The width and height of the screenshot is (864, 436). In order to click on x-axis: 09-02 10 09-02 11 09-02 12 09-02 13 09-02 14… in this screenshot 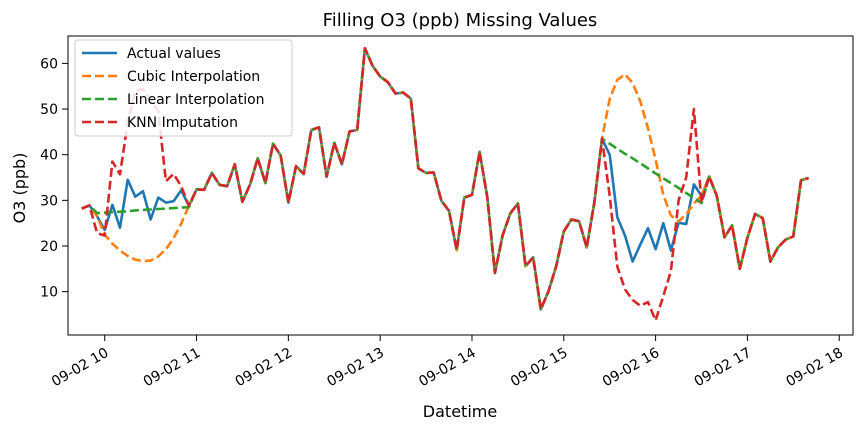, I will do `click(447, 362)`.